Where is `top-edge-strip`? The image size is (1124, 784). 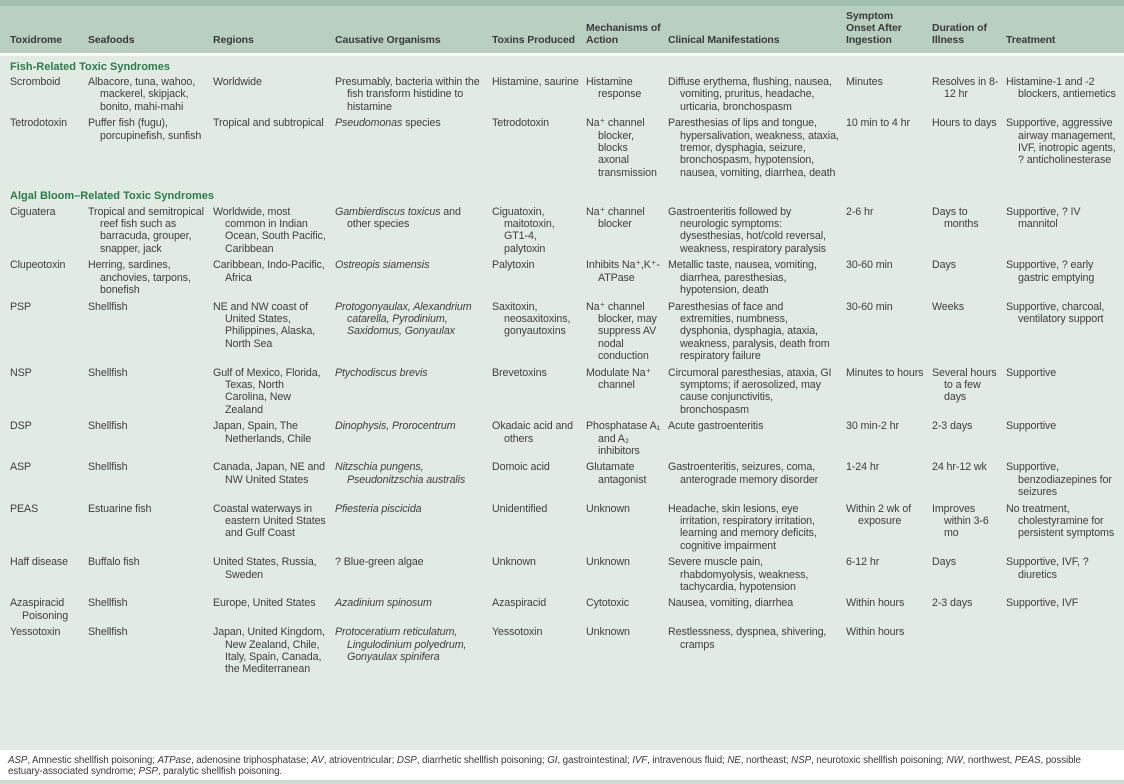
top-edge-strip is located at coordinates (562, 3).